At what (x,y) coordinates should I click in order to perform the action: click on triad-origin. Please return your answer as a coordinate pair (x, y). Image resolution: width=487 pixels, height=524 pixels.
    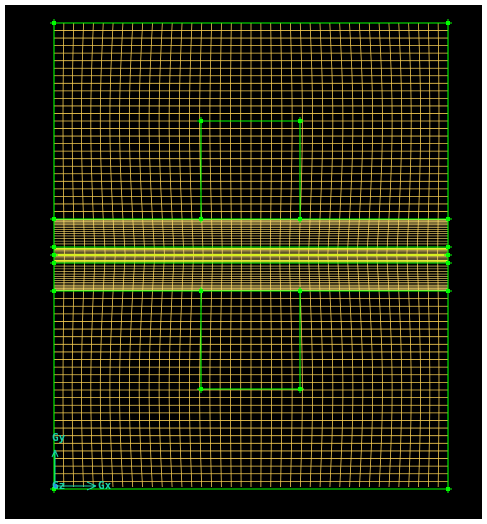
    Looking at the image, I should click on (55, 486).